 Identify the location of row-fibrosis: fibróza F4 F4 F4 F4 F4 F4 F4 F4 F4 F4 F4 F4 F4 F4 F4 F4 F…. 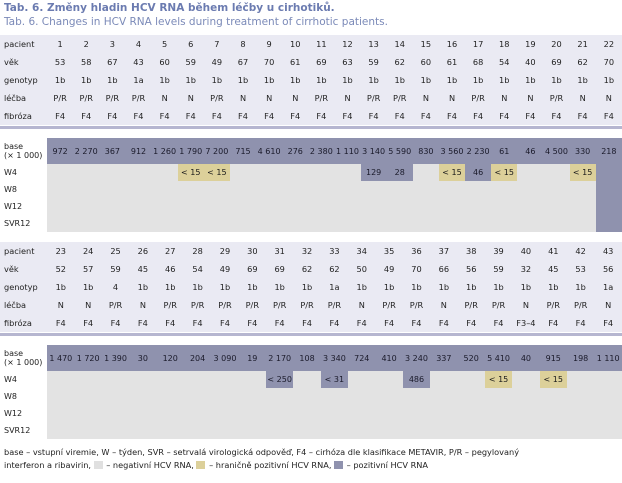
(311, 323).